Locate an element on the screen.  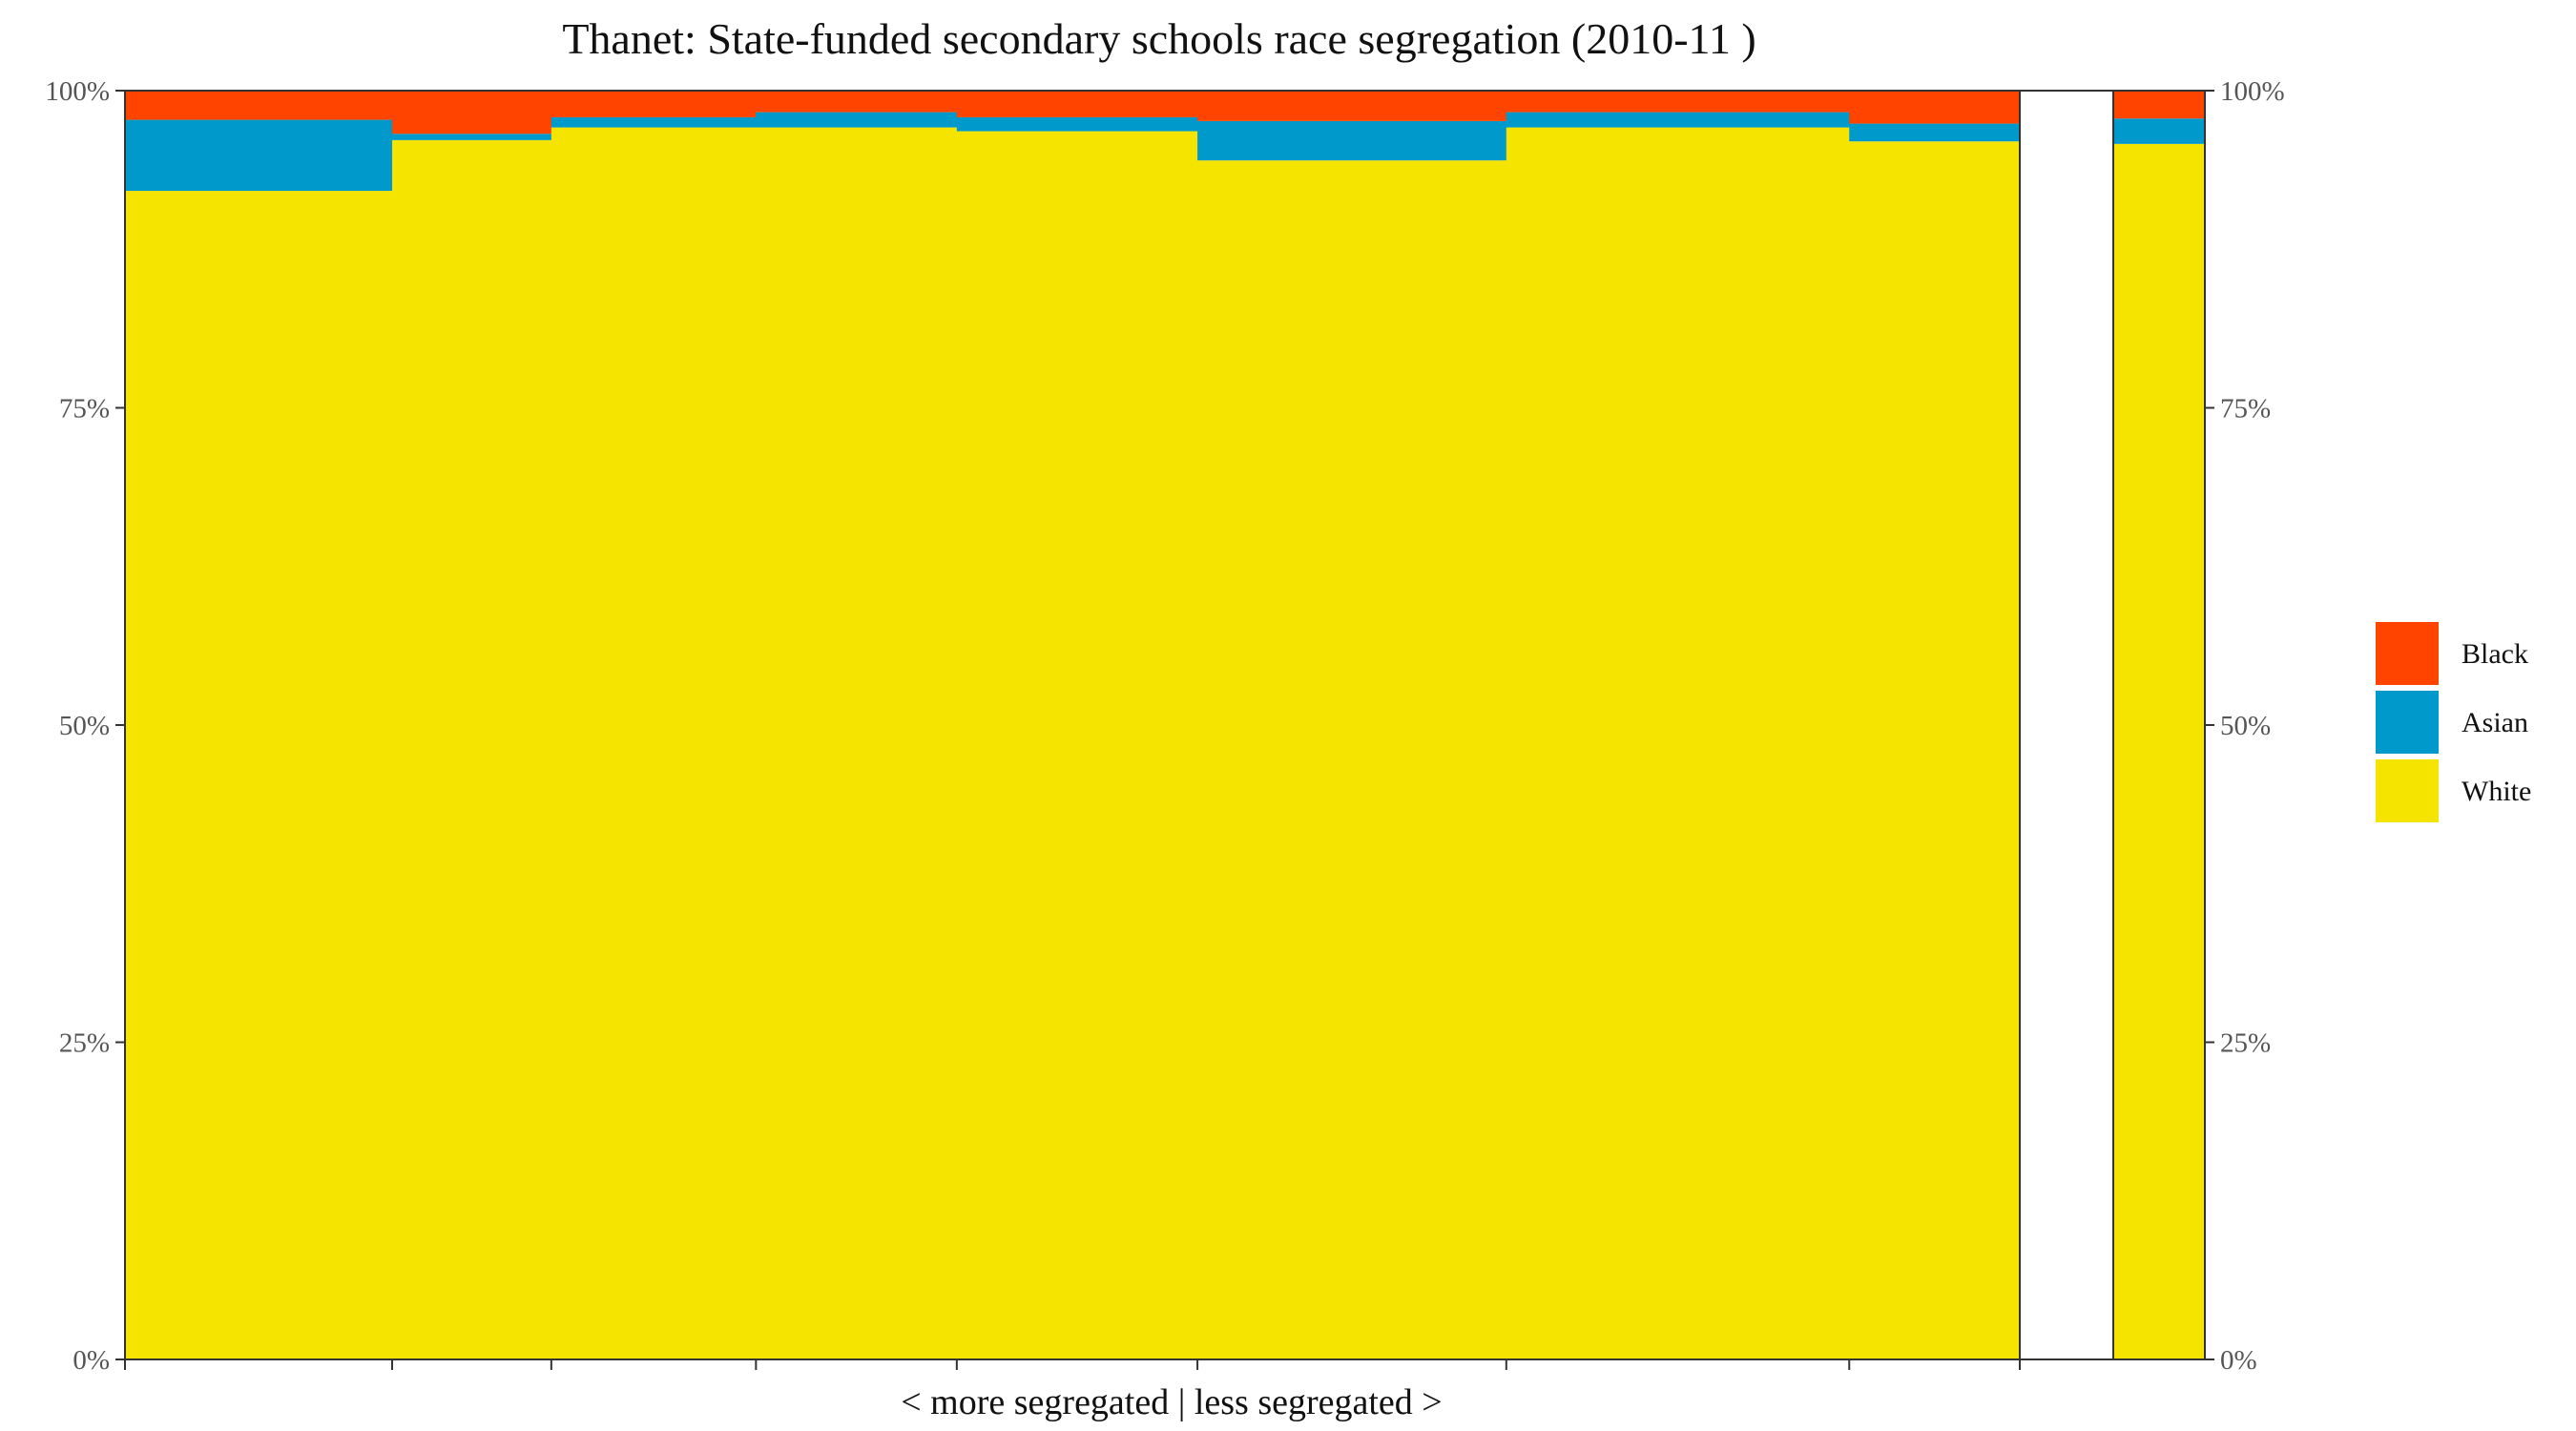
right-y-tick-label: 0% is located at coordinates (2238, 1360).